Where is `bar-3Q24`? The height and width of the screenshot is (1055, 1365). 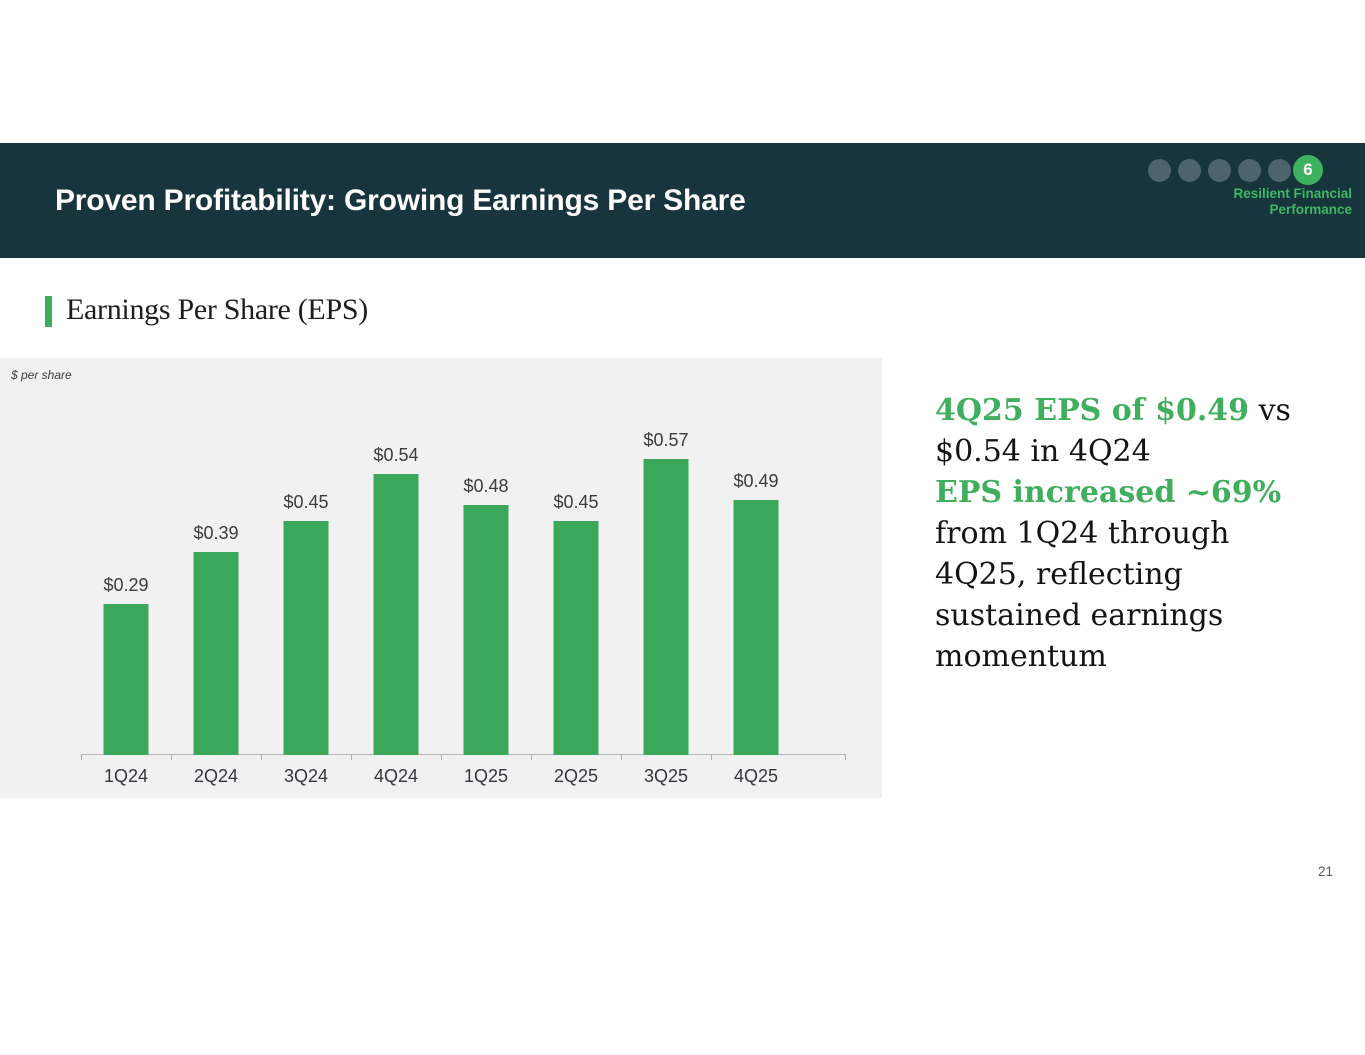
bar-3Q24 is located at coordinates (306, 638).